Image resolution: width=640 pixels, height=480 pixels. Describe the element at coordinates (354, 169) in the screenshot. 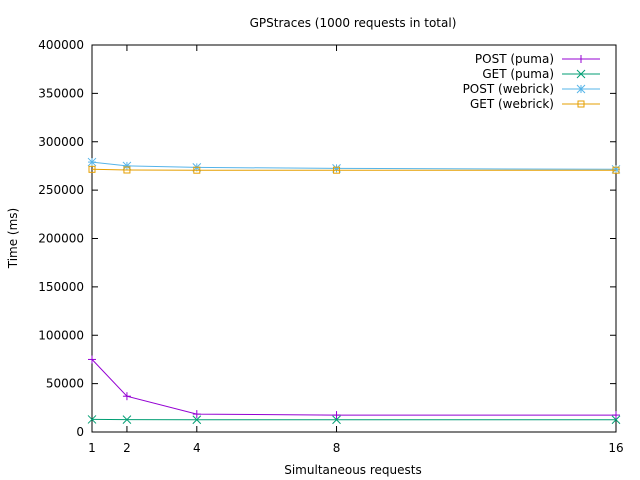

I see `series-get-webrick` at that location.